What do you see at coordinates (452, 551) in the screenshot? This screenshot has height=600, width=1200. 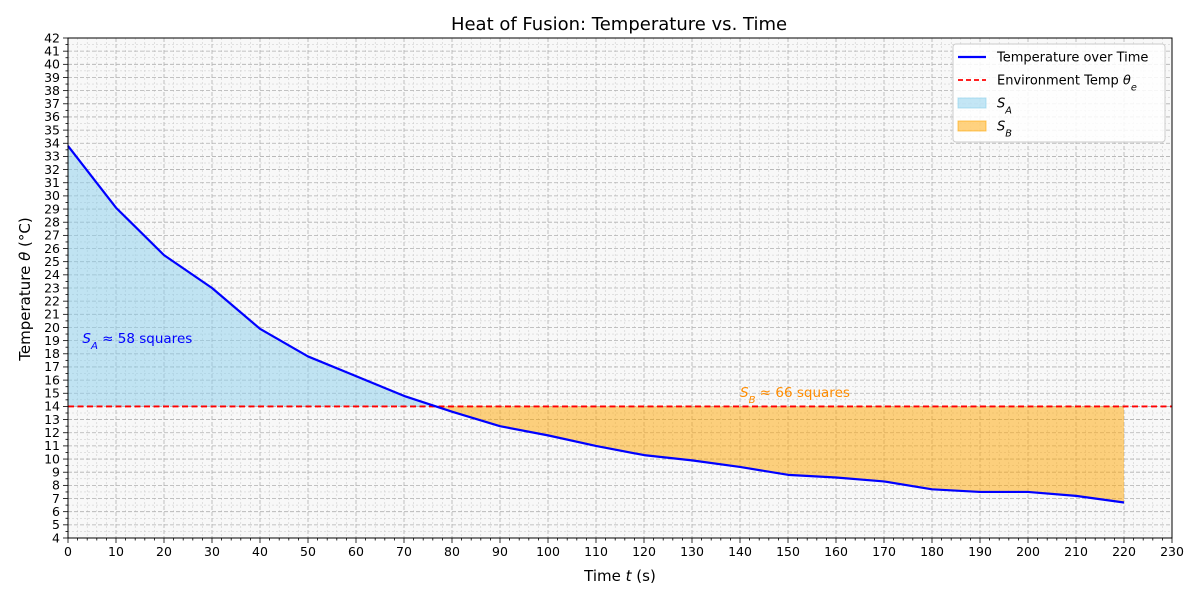 I see `x-tick-label: 80` at bounding box center [452, 551].